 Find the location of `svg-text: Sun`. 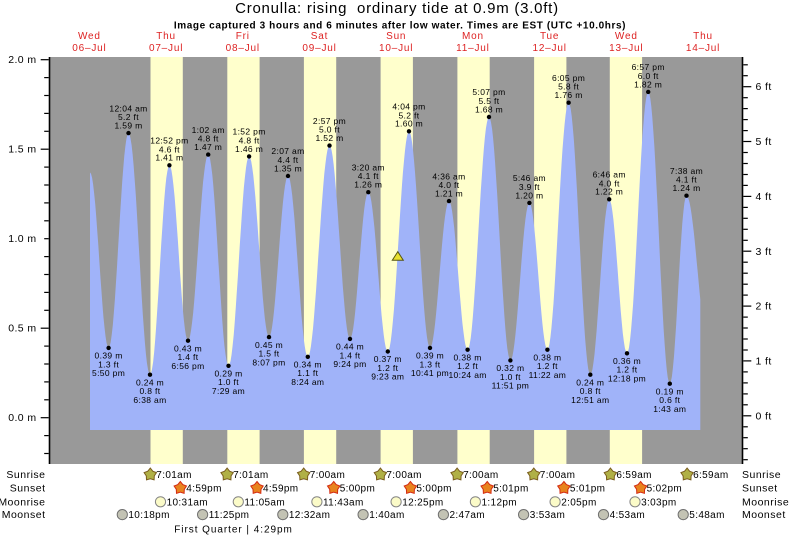

svg-text: Sun is located at coordinates (396, 36).